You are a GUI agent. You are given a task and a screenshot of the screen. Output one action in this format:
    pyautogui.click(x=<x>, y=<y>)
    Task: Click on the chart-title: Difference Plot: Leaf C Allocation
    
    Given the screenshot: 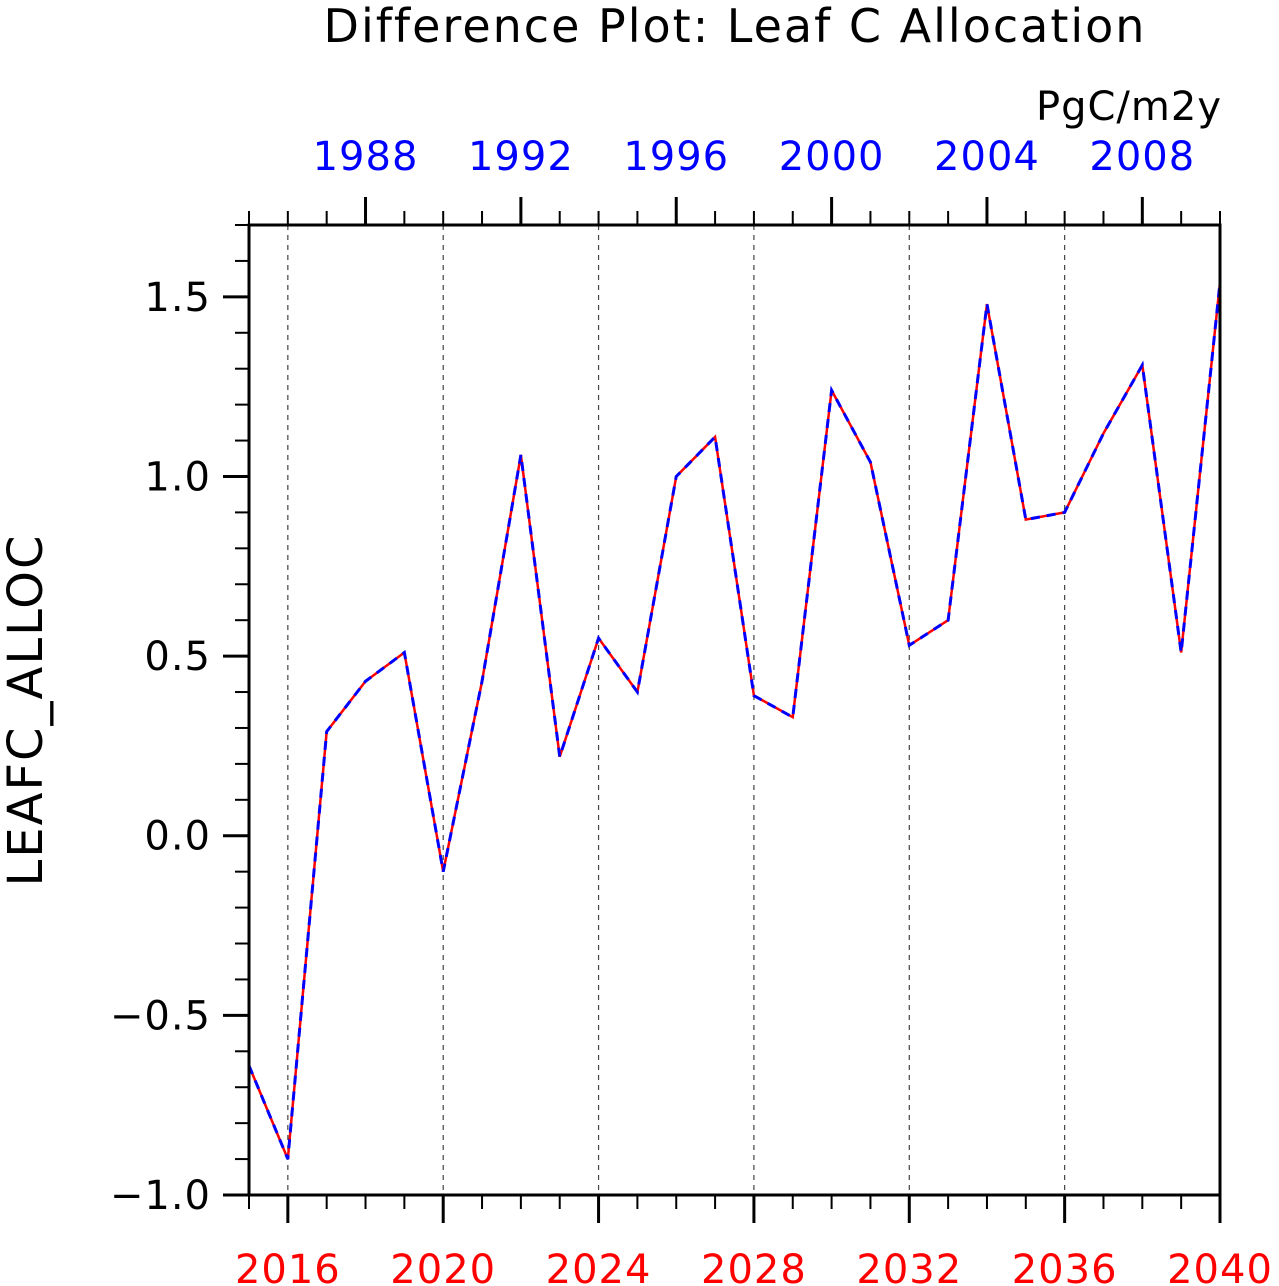 What is the action you would take?
    pyautogui.click(x=735, y=26)
    